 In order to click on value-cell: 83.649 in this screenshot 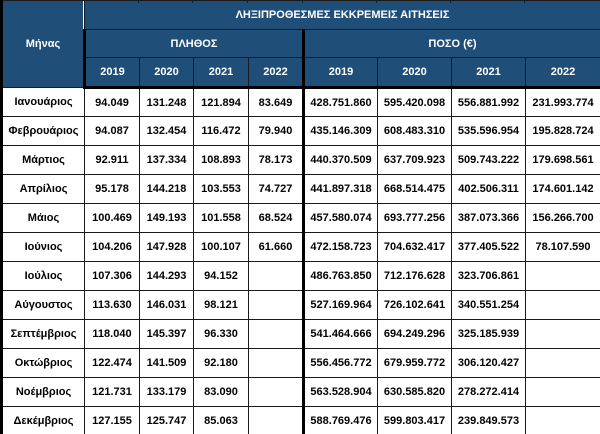, I will do `click(276, 102)`.